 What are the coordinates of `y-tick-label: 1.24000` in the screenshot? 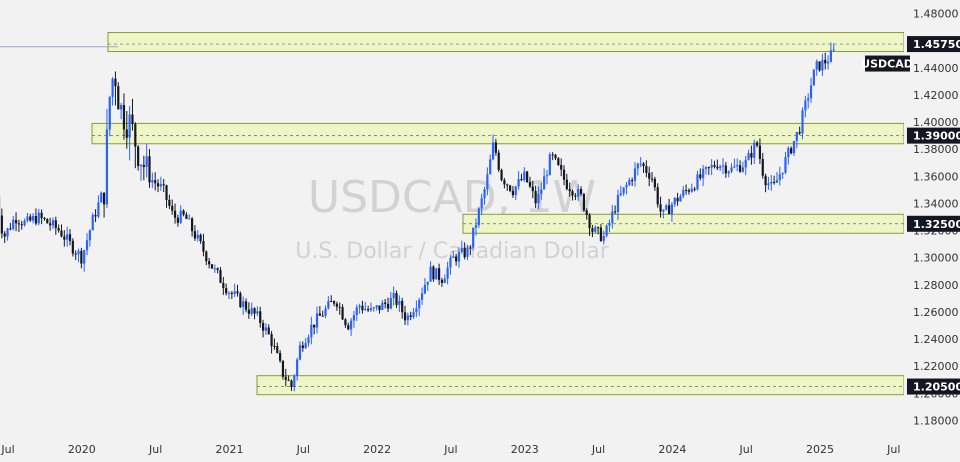 It's located at (936, 339).